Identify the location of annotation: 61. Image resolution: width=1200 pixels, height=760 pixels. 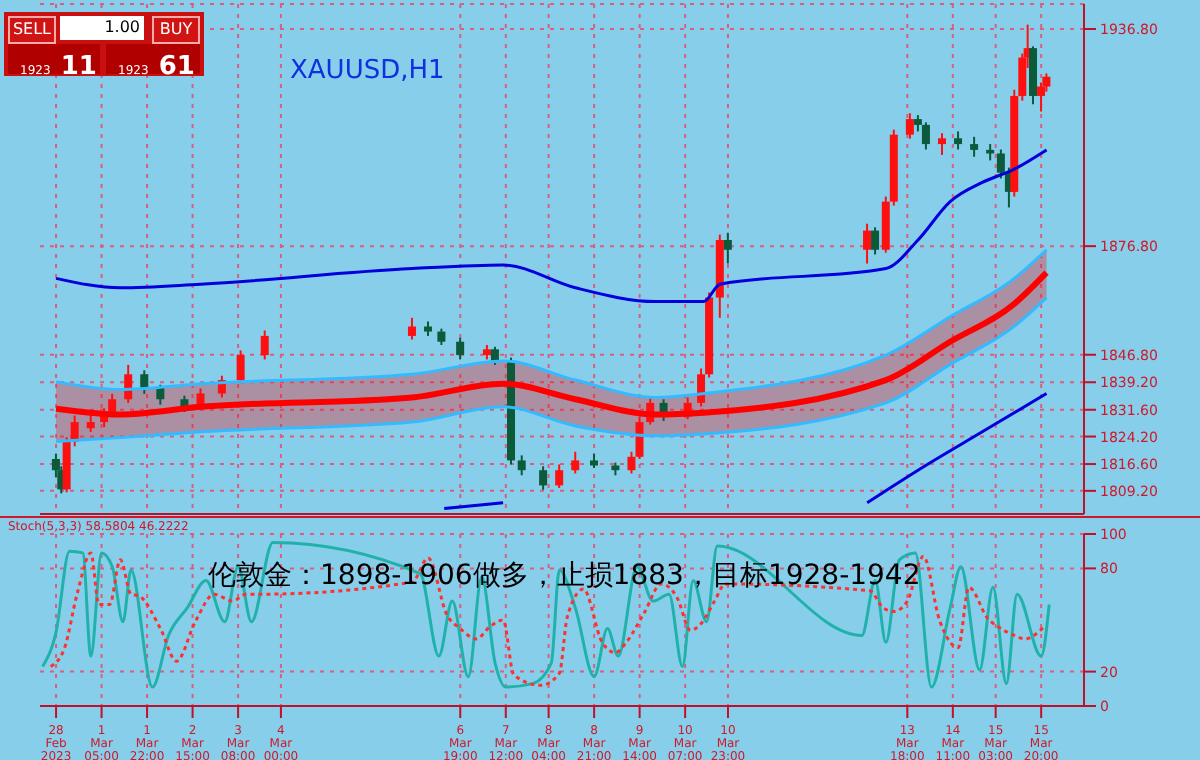
(176, 67).